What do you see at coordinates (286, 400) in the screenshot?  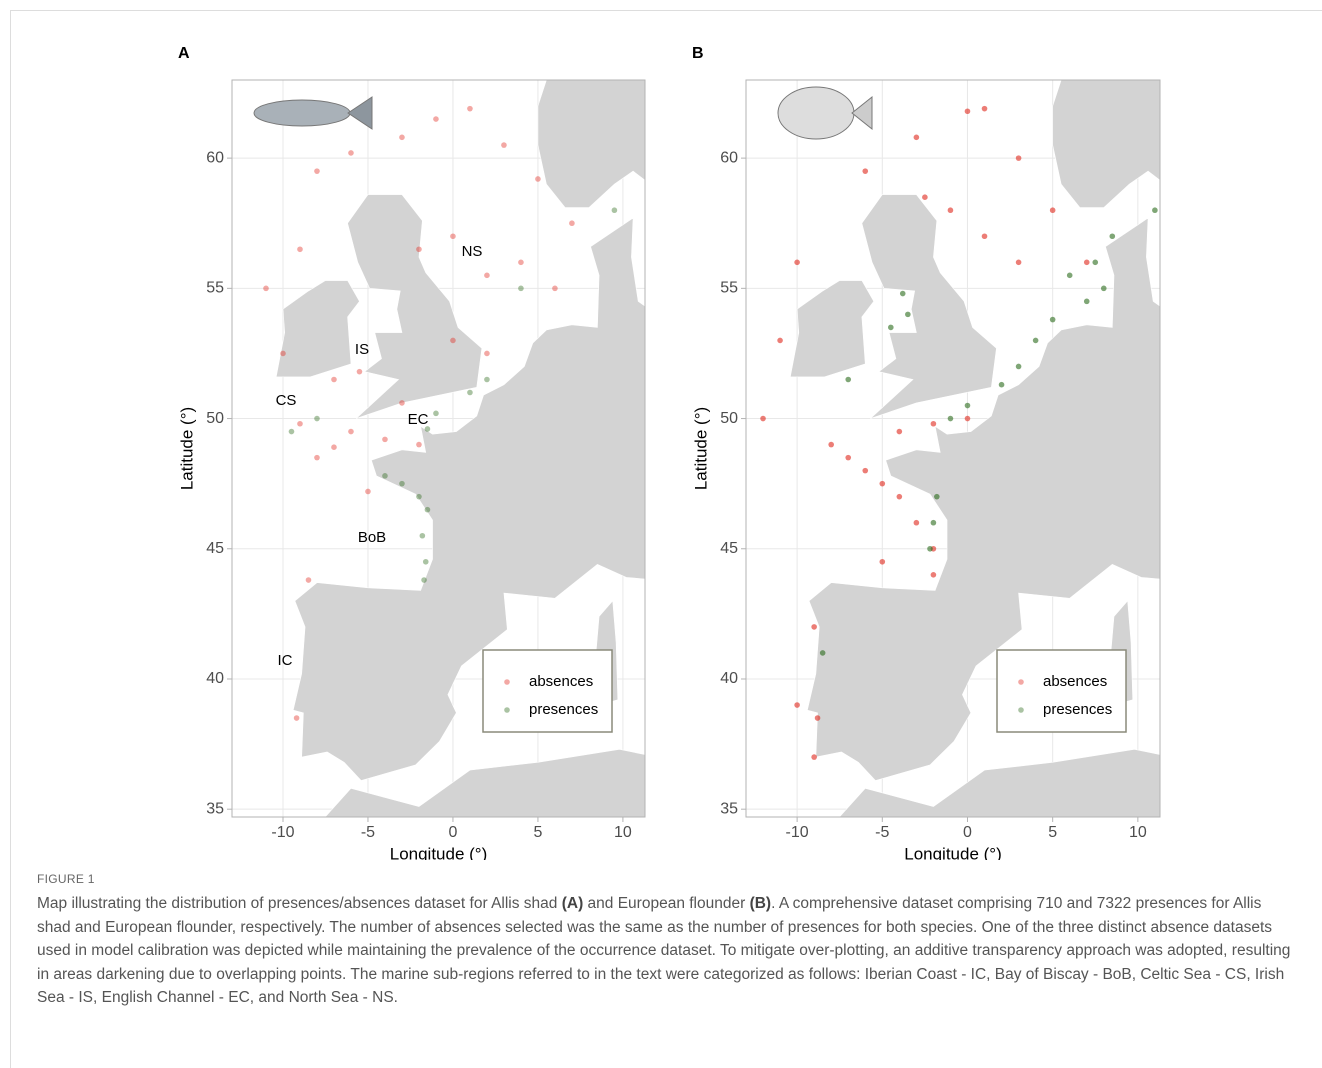 I see `annotation: CS` at bounding box center [286, 400].